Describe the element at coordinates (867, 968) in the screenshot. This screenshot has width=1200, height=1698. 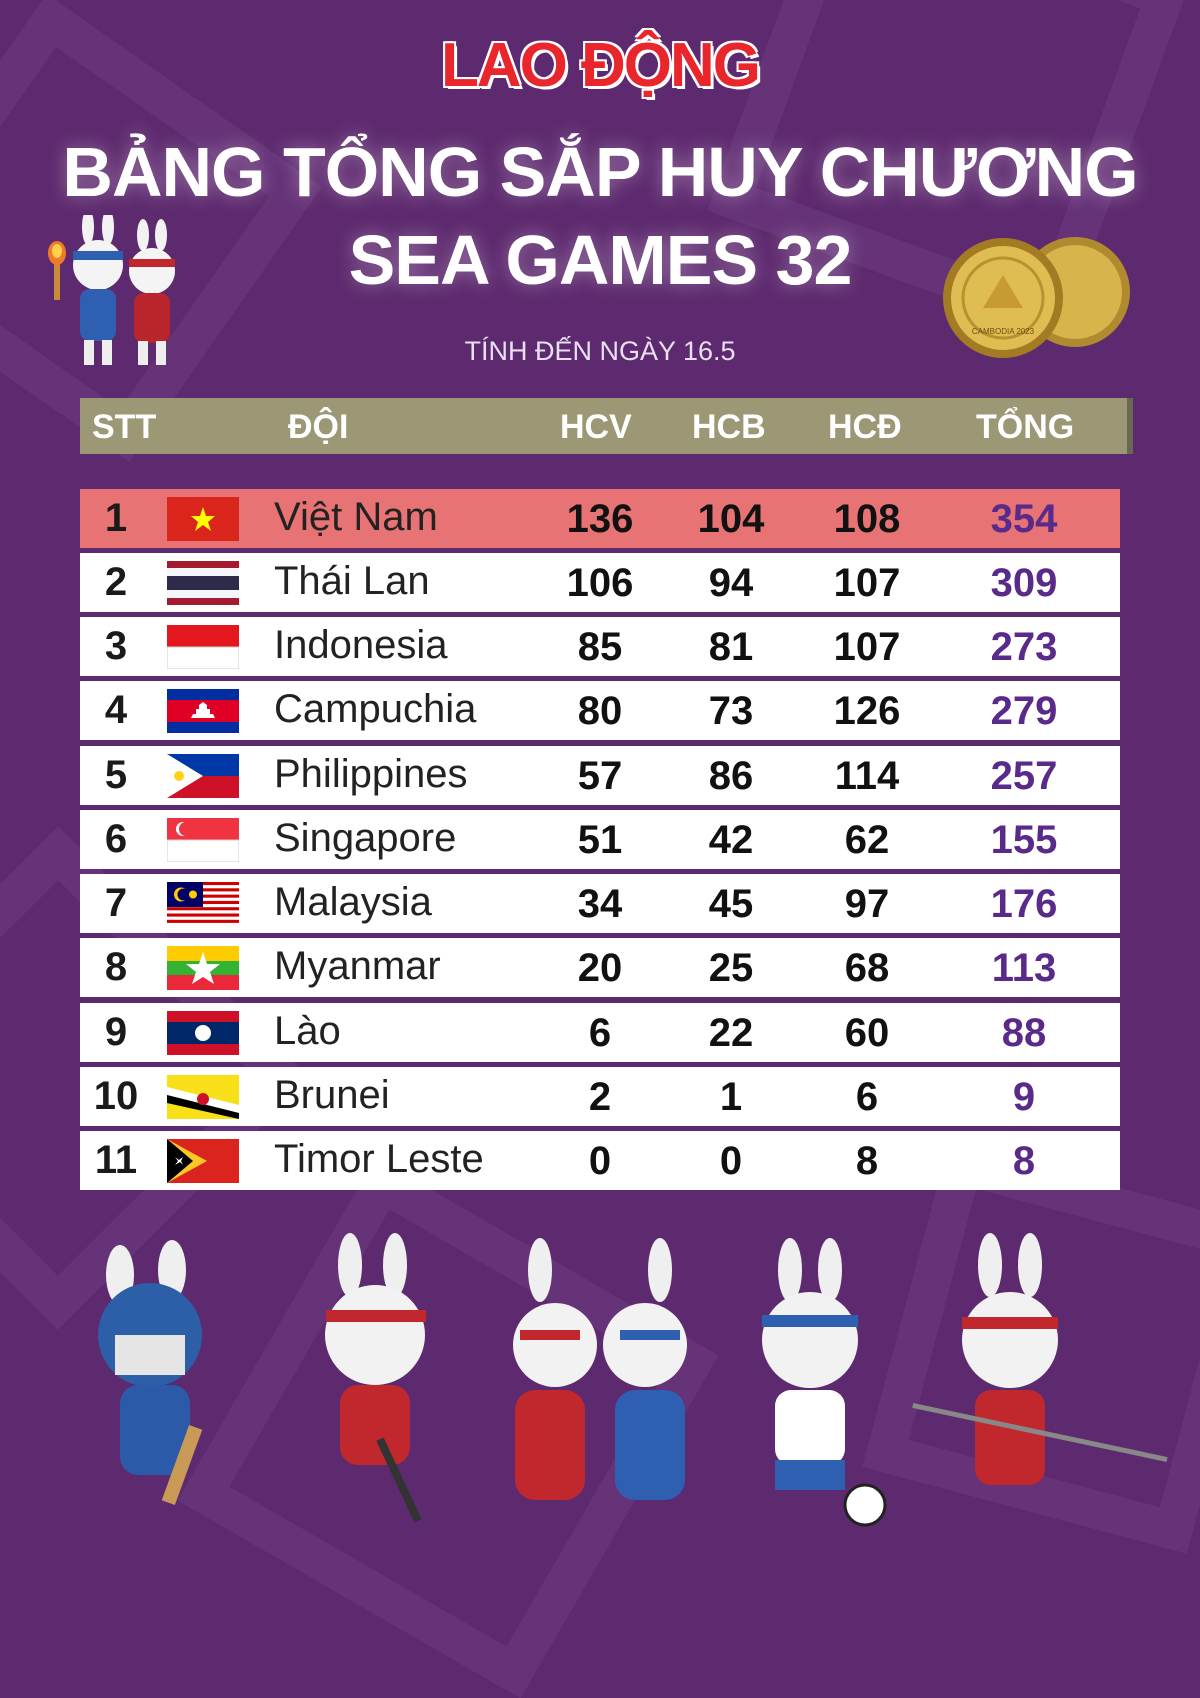
I see `bronze-cell: 68` at that location.